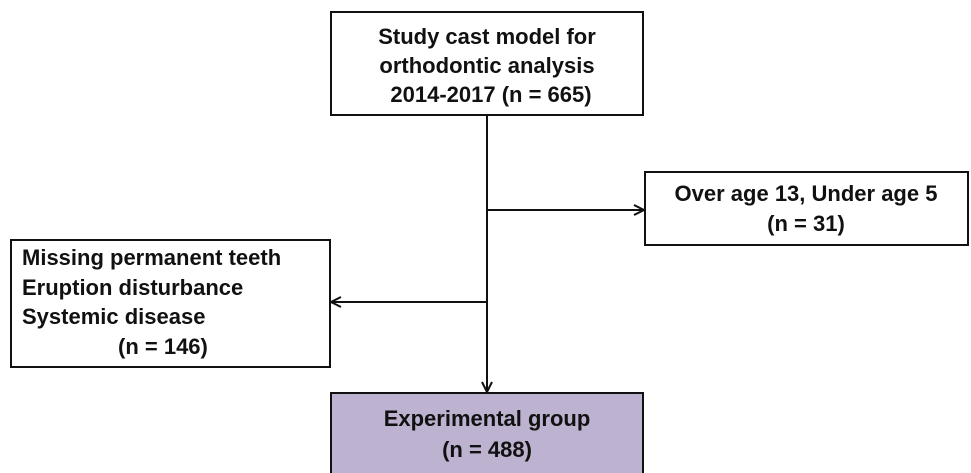 This screenshot has height=473, width=971. I want to click on box-text: orthodontic analysis, so click(486, 65).